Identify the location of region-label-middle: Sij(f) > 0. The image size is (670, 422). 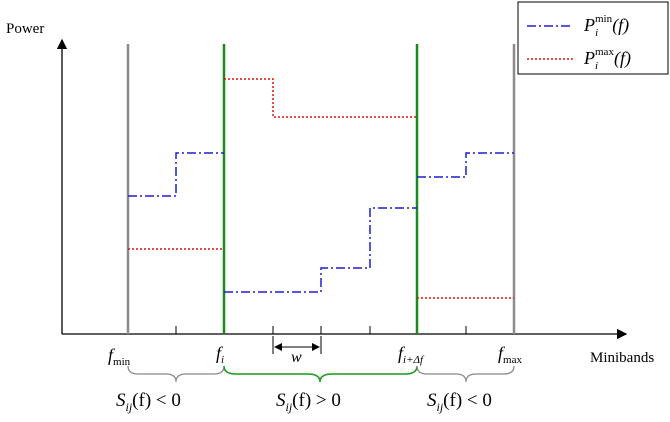
(308, 402).